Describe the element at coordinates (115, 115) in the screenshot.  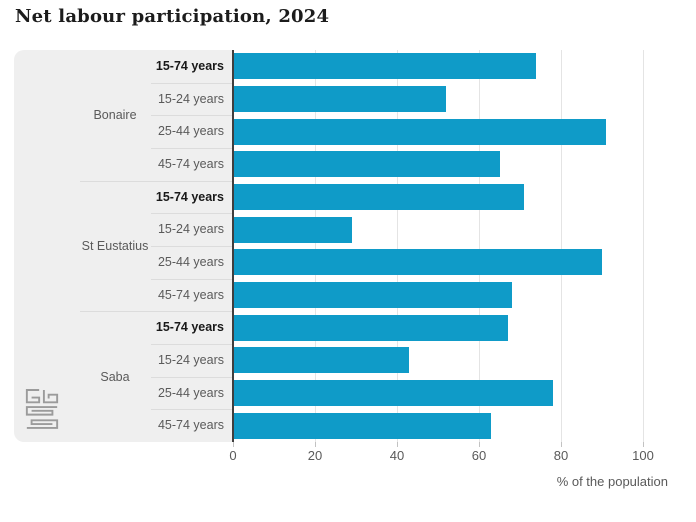
I see `group-label-bonaire: Bonaire` at that location.